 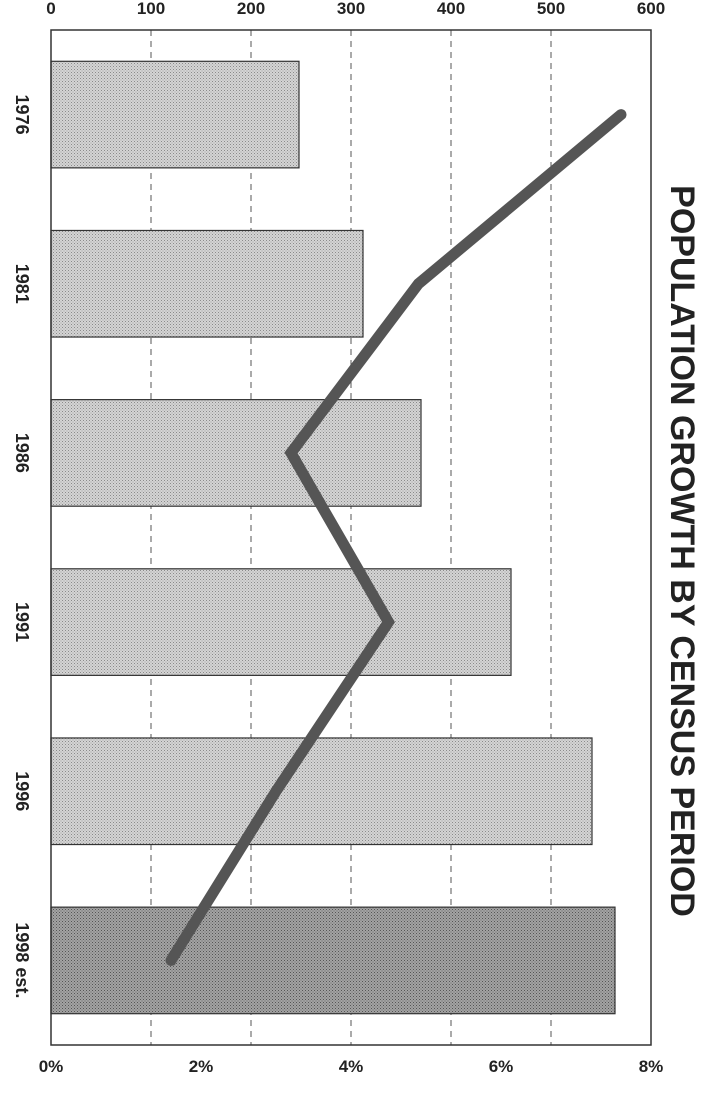 I want to click on right-tick-label: 6%, so click(x=501, y=1066).